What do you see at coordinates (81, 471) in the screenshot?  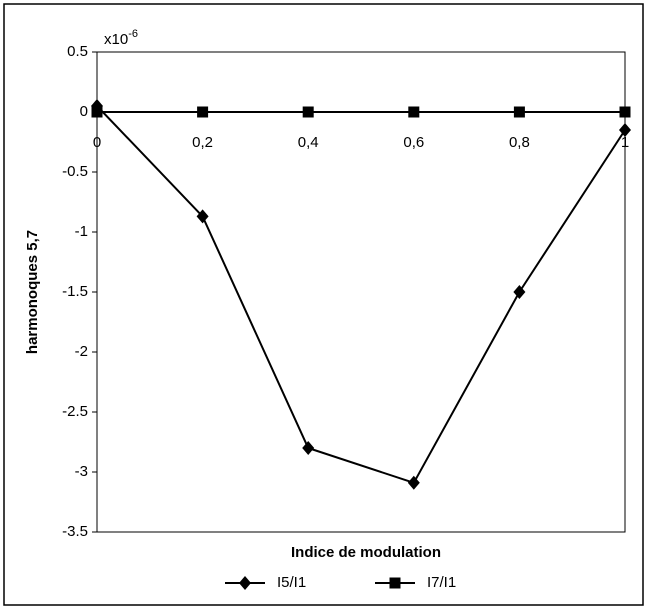 I see `y-tick-label: -3` at bounding box center [81, 471].